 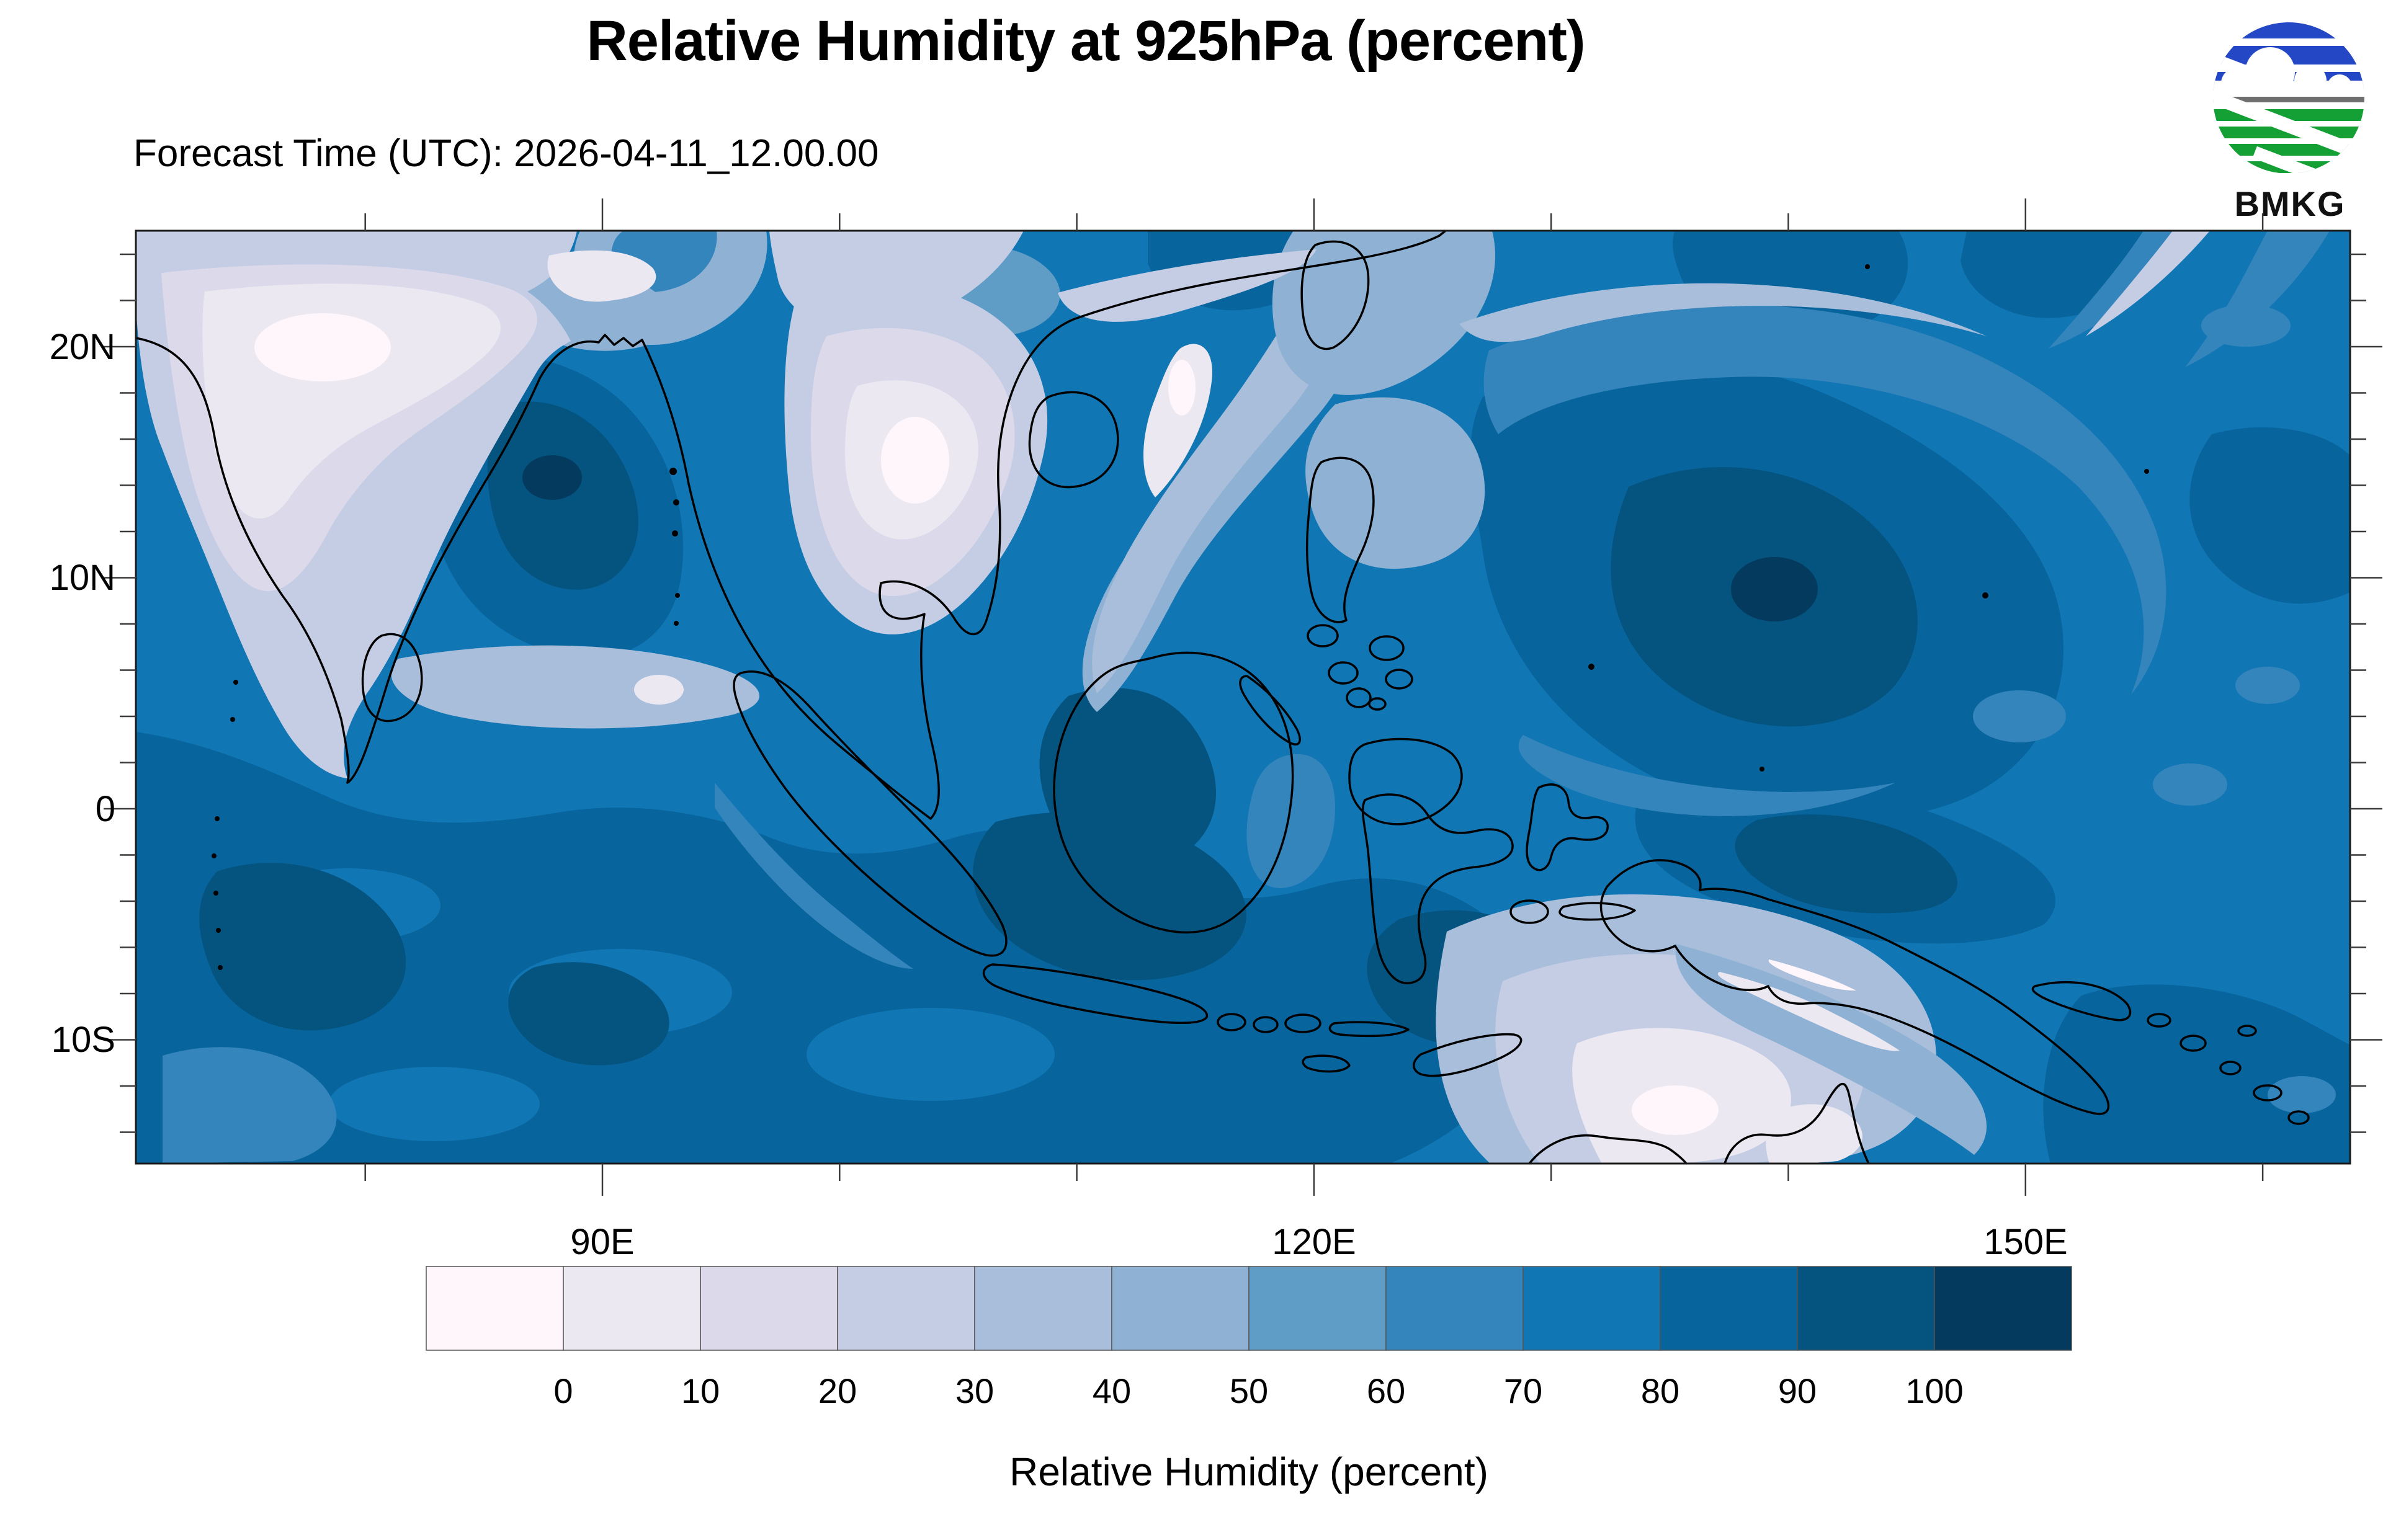 I want to click on colorbar-tick-label: 40, so click(x=1112, y=1391).